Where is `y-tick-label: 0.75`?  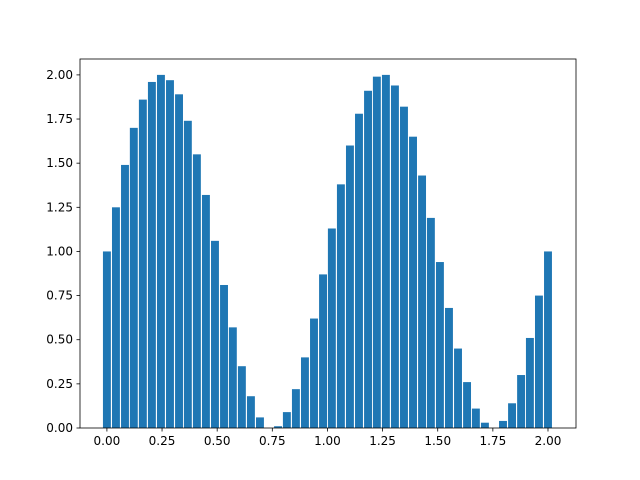 y-tick-label: 0.75 is located at coordinates (59, 296).